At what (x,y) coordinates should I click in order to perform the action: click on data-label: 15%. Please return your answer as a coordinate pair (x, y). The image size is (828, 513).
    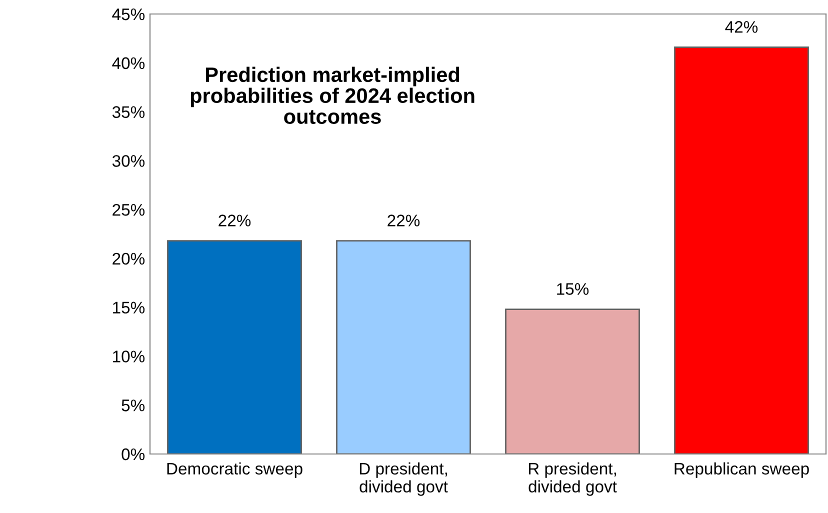
    Looking at the image, I should click on (573, 289).